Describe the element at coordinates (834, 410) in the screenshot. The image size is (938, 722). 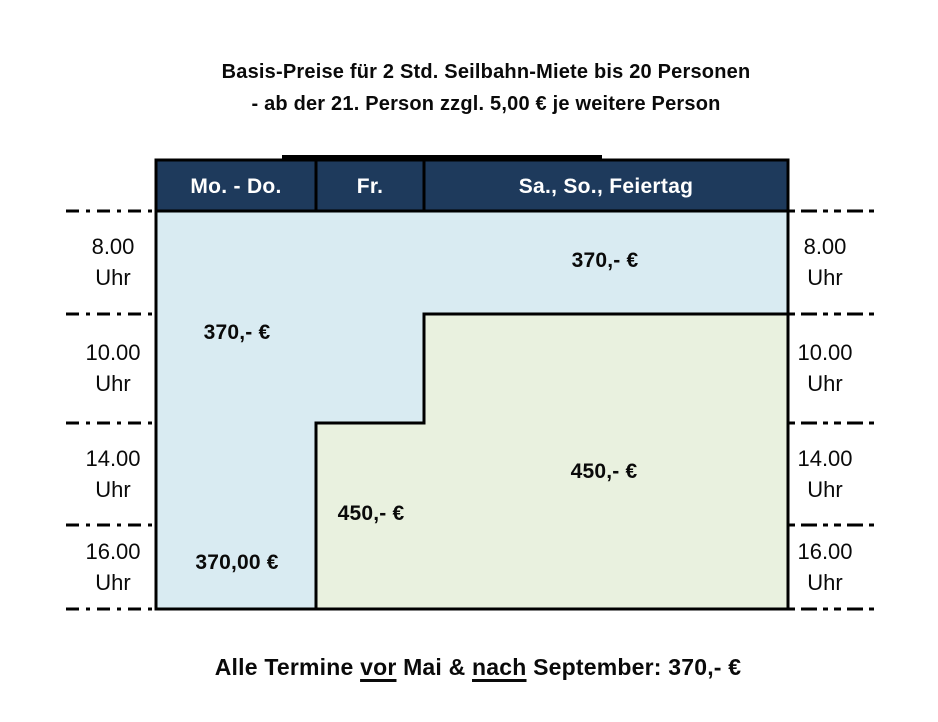
I see `time-gridlines-right` at that location.